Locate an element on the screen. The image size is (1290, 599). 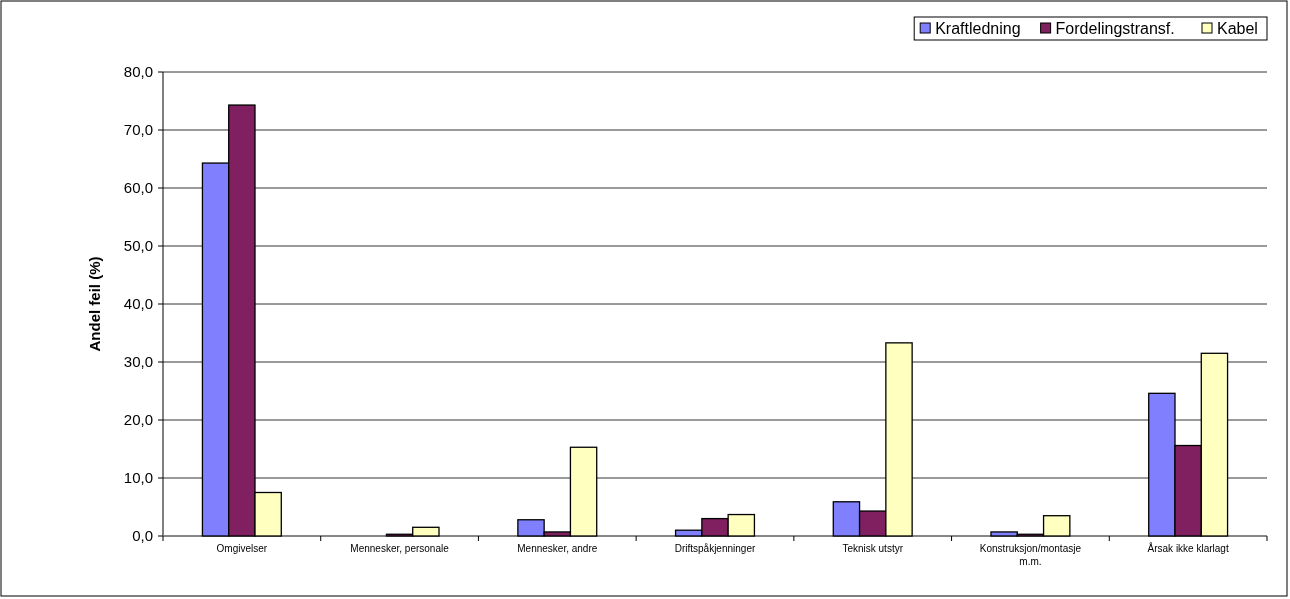
x-tick-label: Driftspåkjenninger is located at coordinates (715, 548).